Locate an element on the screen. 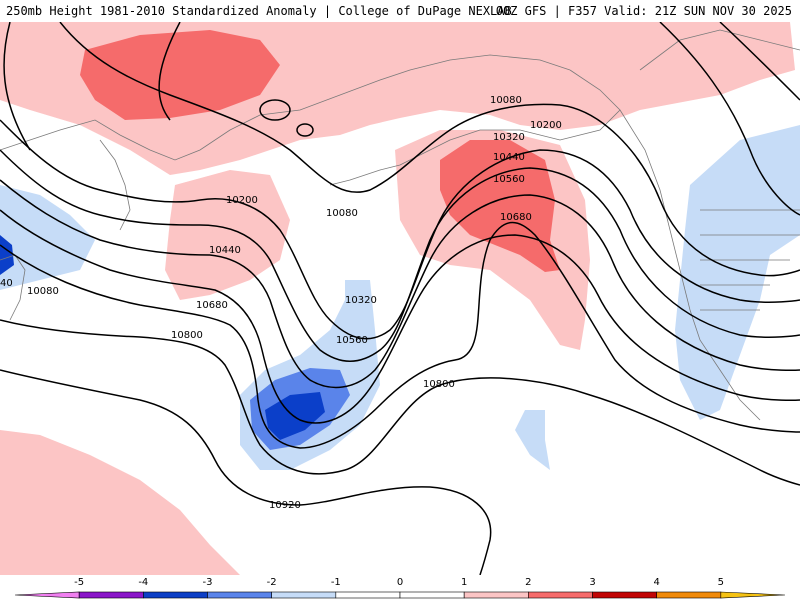  anomaly-pos-southwest is located at coordinates (120, 502).